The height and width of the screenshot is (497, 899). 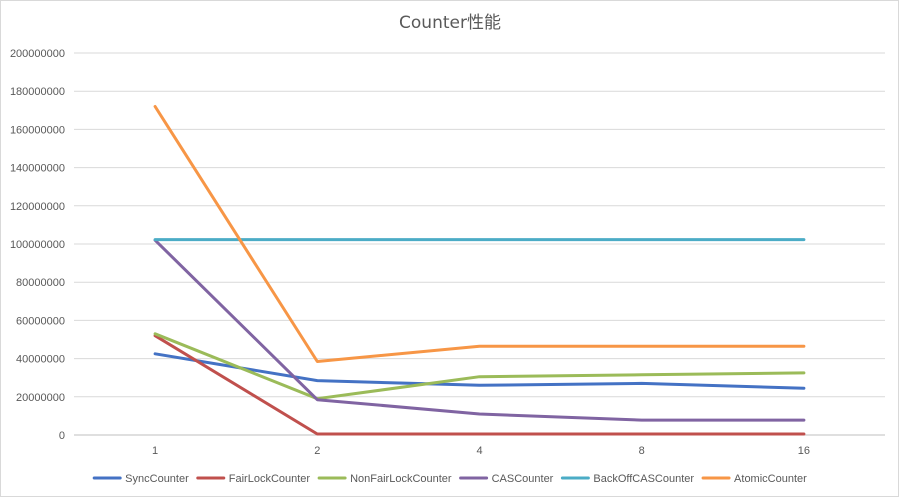 I want to click on chart-title: Counter性能, so click(x=450, y=23).